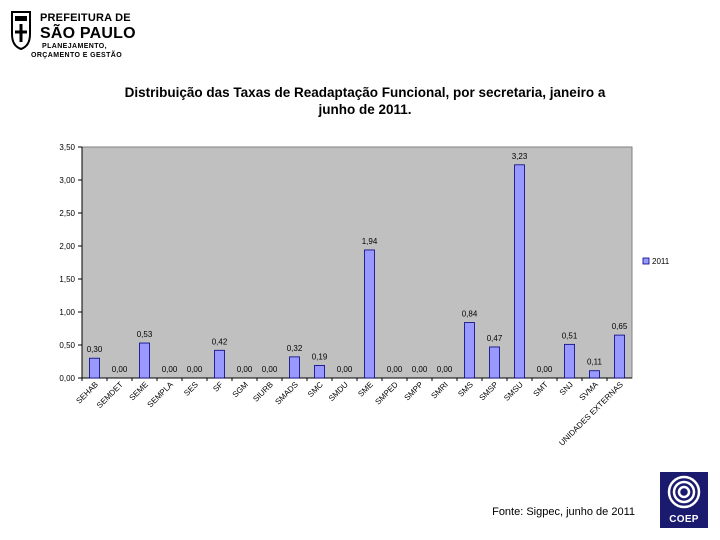 The height and width of the screenshot is (540, 720). What do you see at coordinates (646, 261) in the screenshot?
I see `legend-swatch` at bounding box center [646, 261].